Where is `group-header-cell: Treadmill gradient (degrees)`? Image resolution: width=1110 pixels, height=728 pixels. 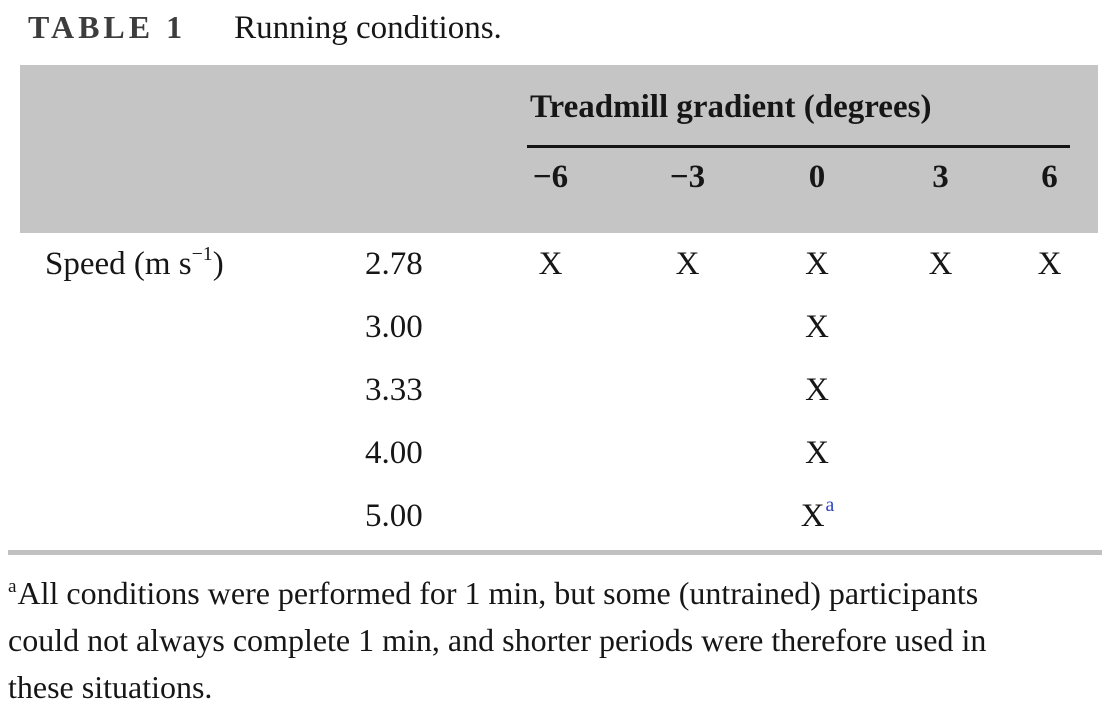 group-header-cell: Treadmill gradient (degrees) is located at coordinates (789, 106).